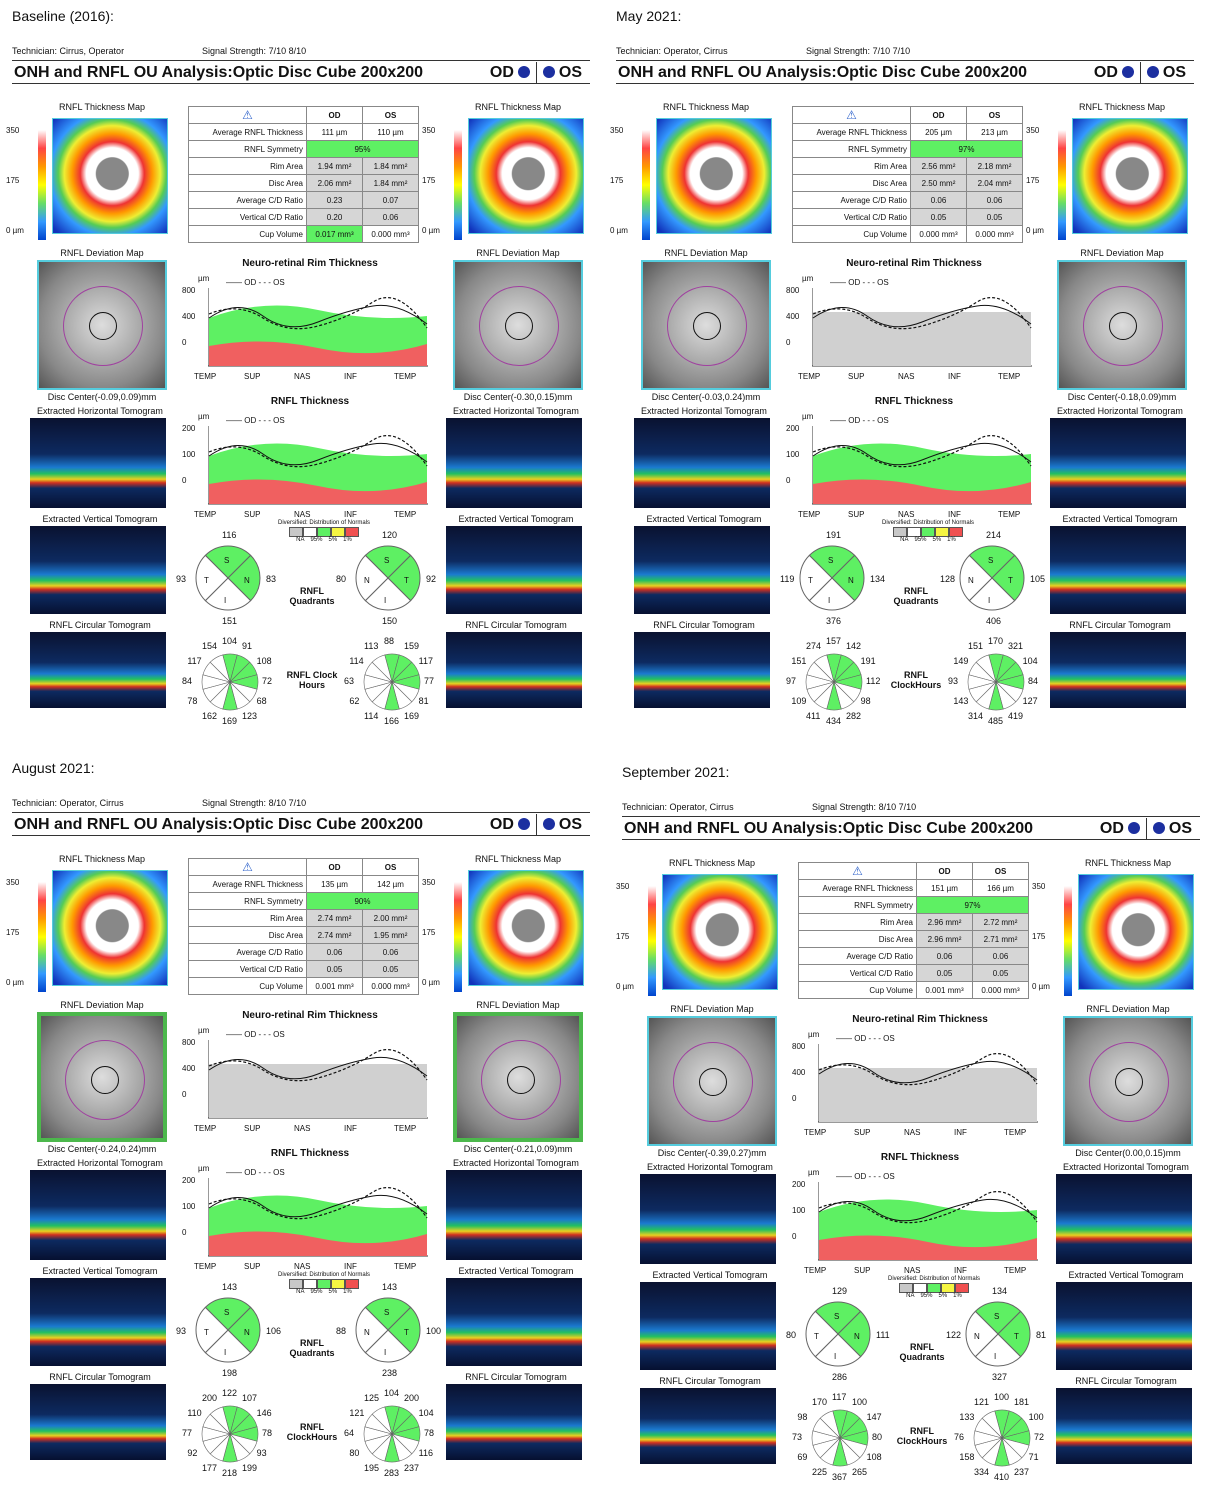 The width and height of the screenshot is (1214, 1504). I want to click on distribution-title: Diversified: Distribution of Normals, so click(928, 523).